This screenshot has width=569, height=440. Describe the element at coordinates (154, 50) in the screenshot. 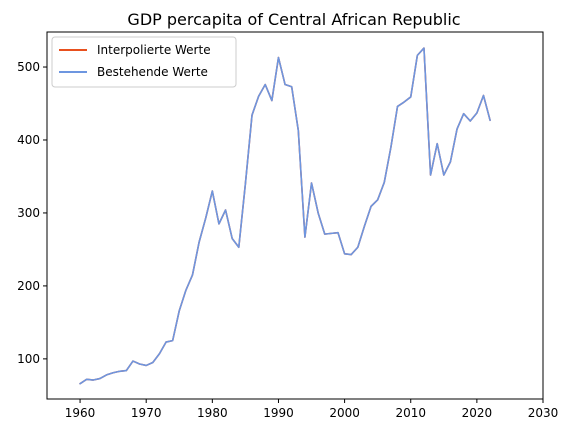

I see `legend-label-interpolated: Interpolierte Werte` at that location.